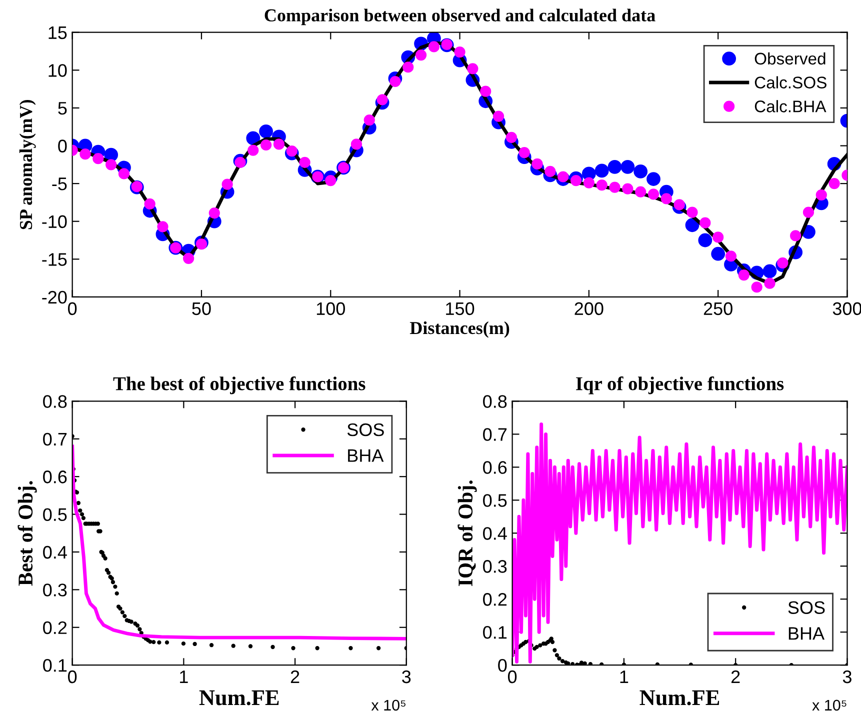  I want to click on y-tick-label: -15, so click(54, 259).